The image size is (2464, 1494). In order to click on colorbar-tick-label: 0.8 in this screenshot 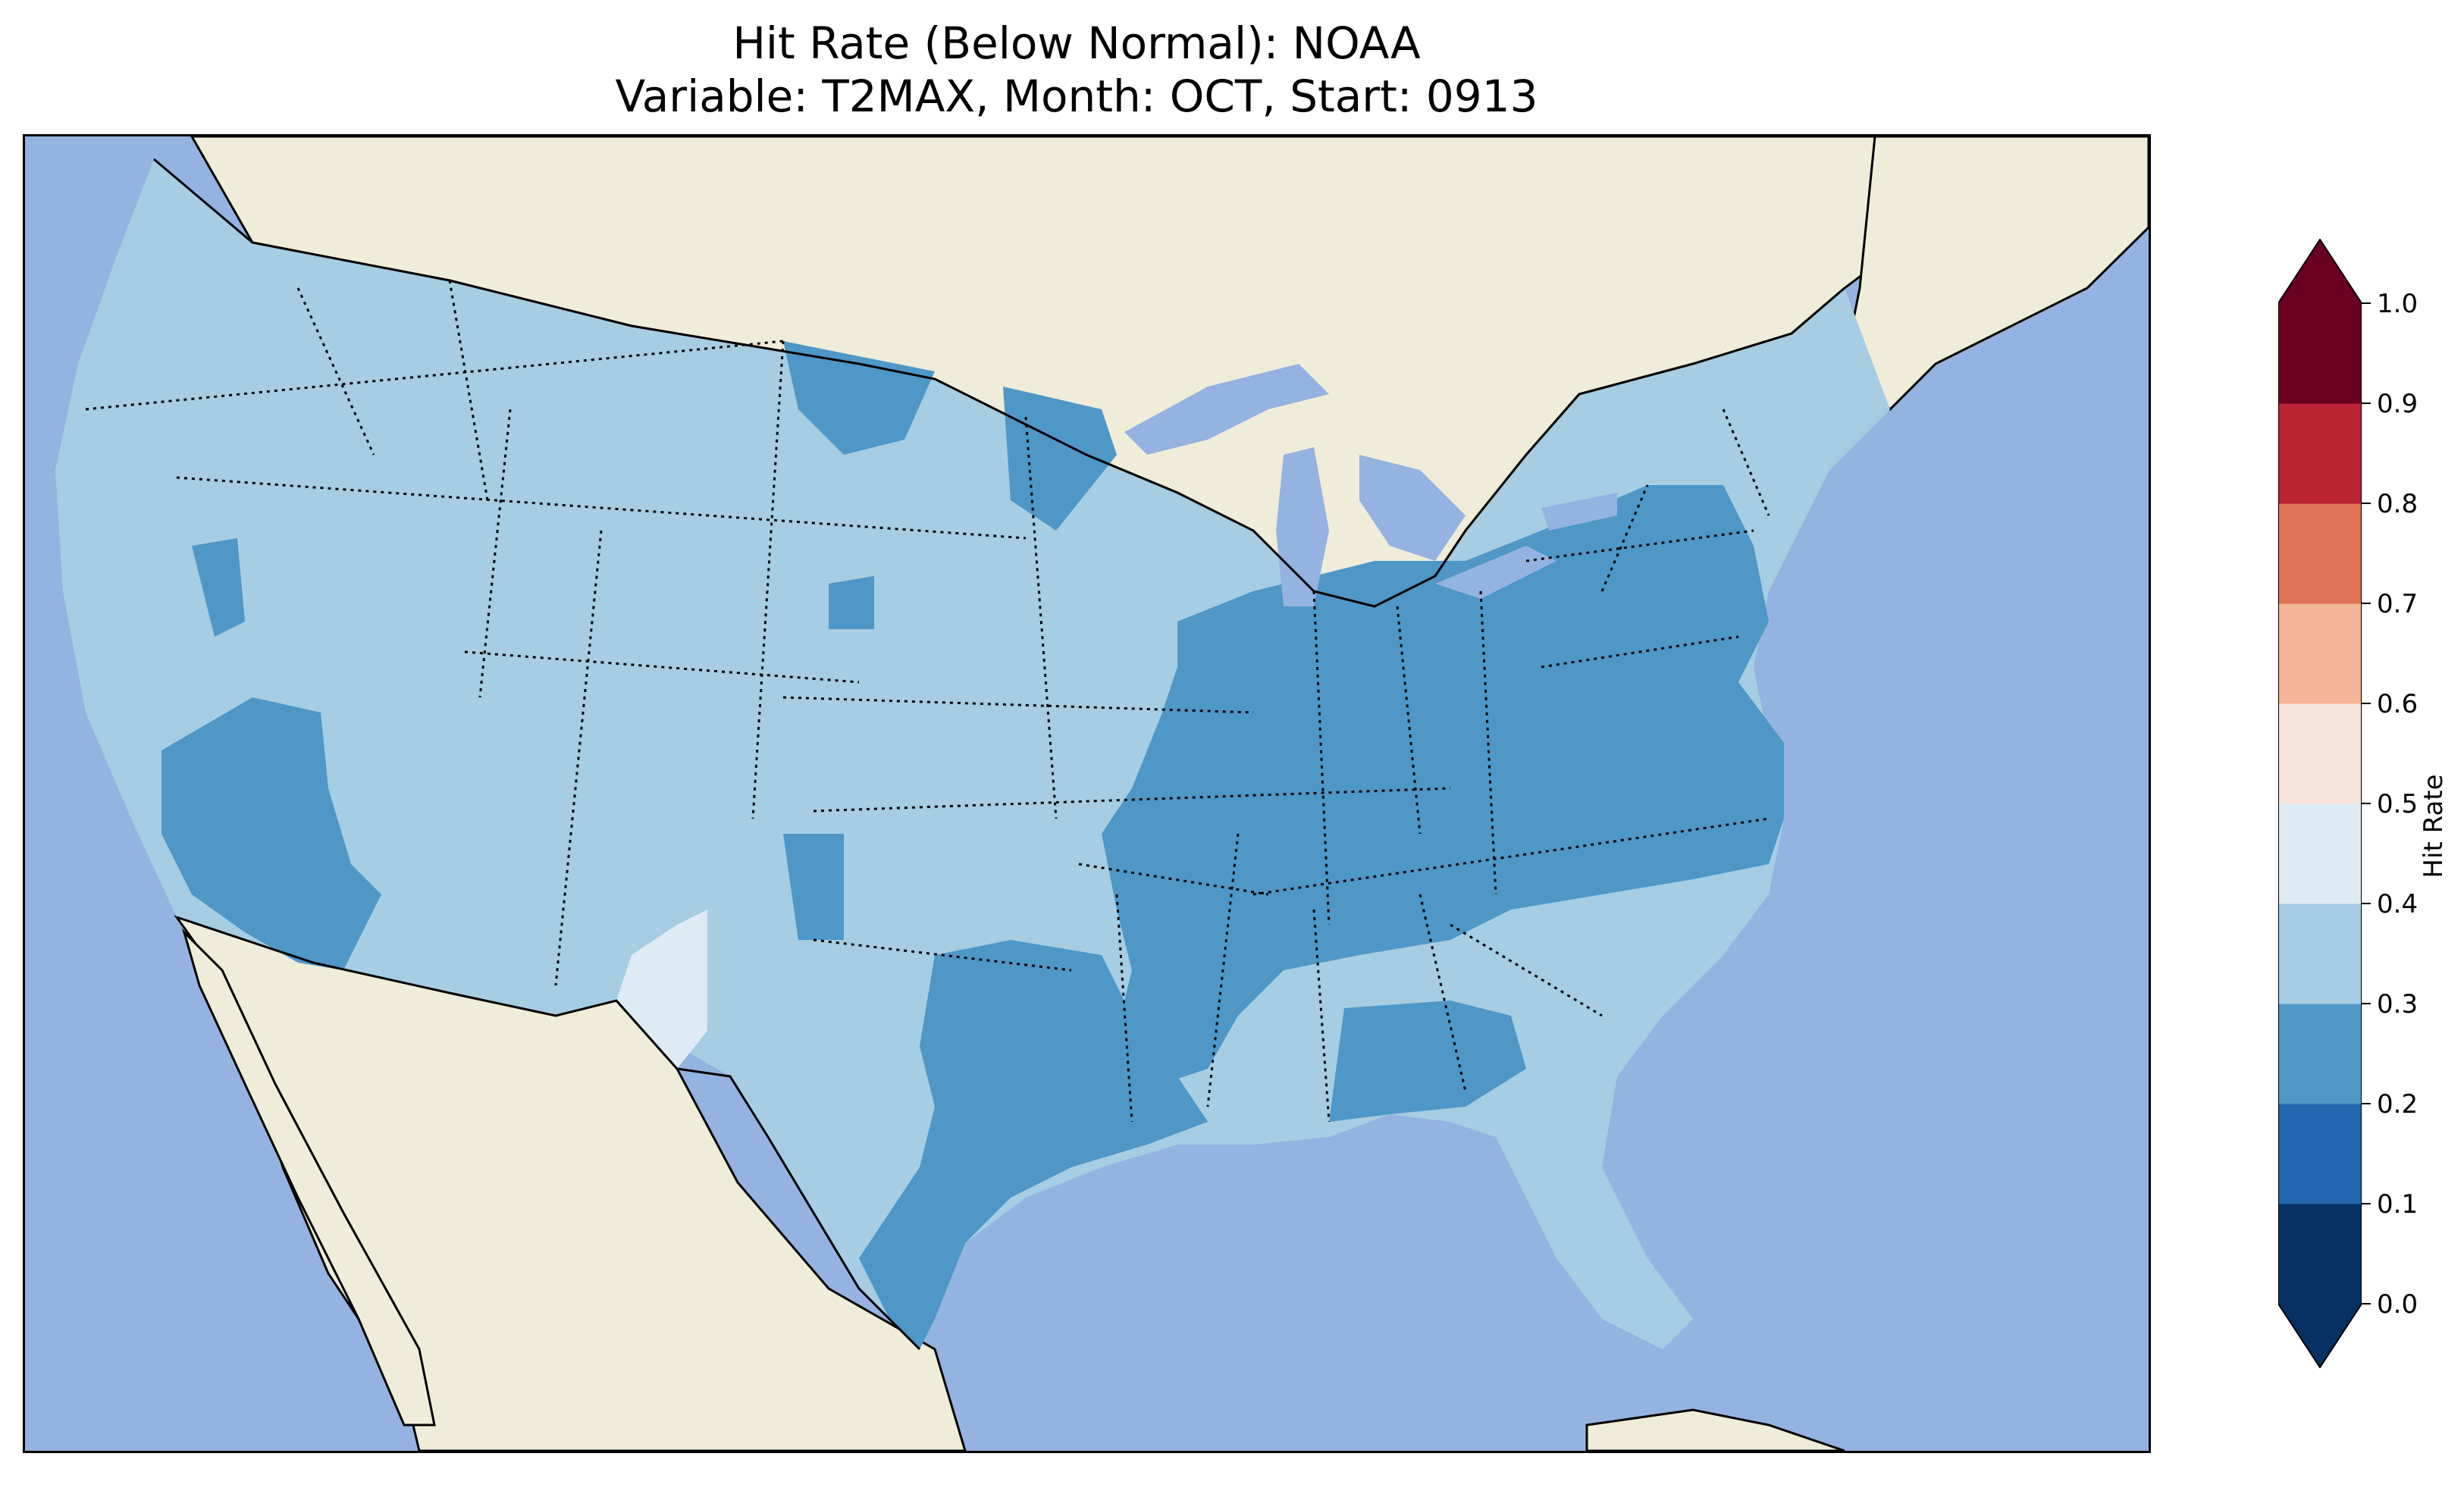, I will do `click(2397, 504)`.